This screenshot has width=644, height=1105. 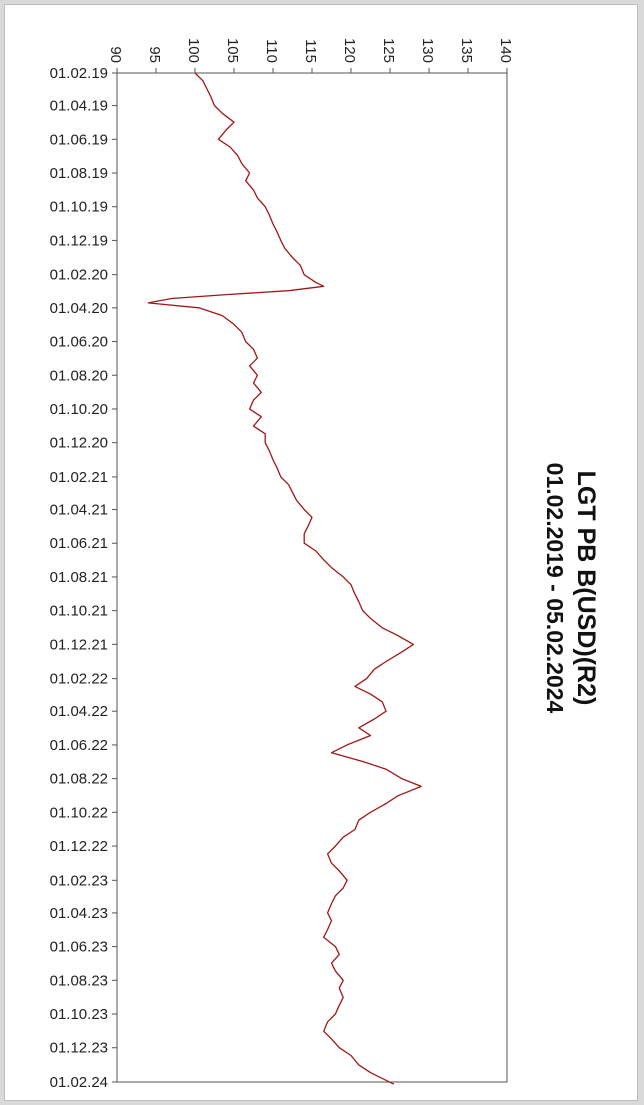 I want to click on date-tick-label: 01.04.23, so click(x=79, y=913).